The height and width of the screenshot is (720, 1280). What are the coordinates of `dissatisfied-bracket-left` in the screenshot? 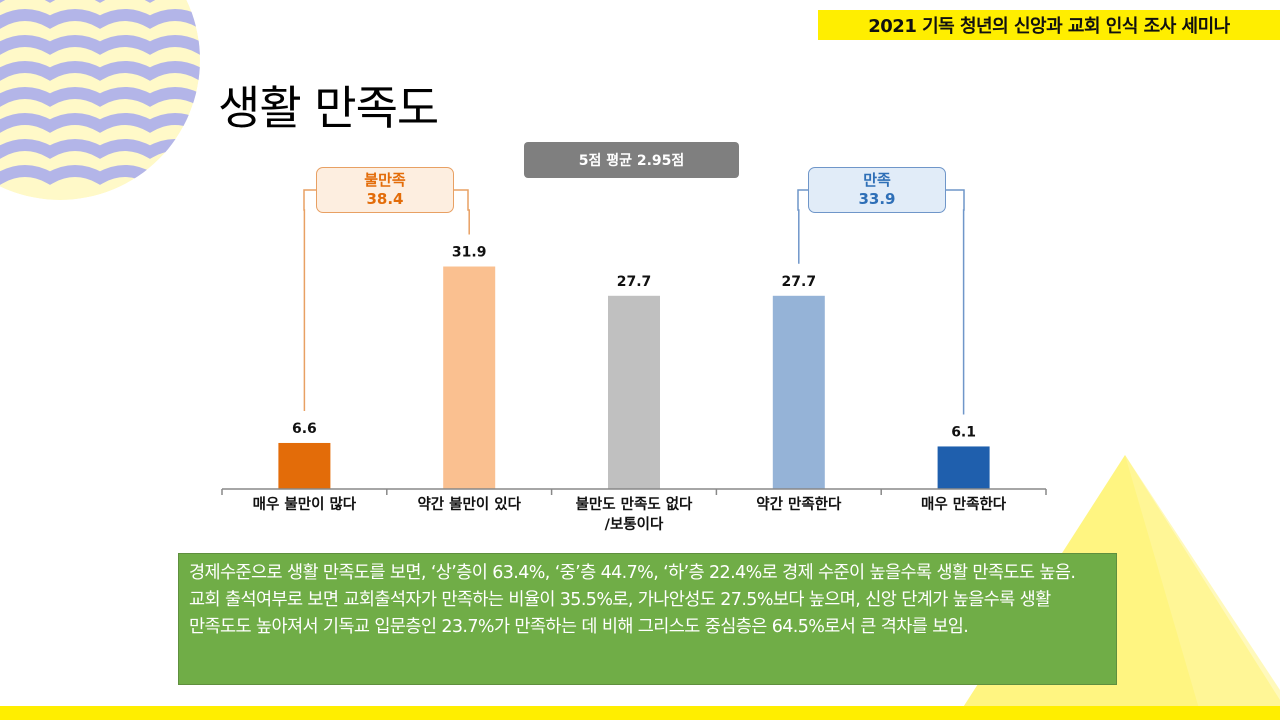 It's located at (309, 300).